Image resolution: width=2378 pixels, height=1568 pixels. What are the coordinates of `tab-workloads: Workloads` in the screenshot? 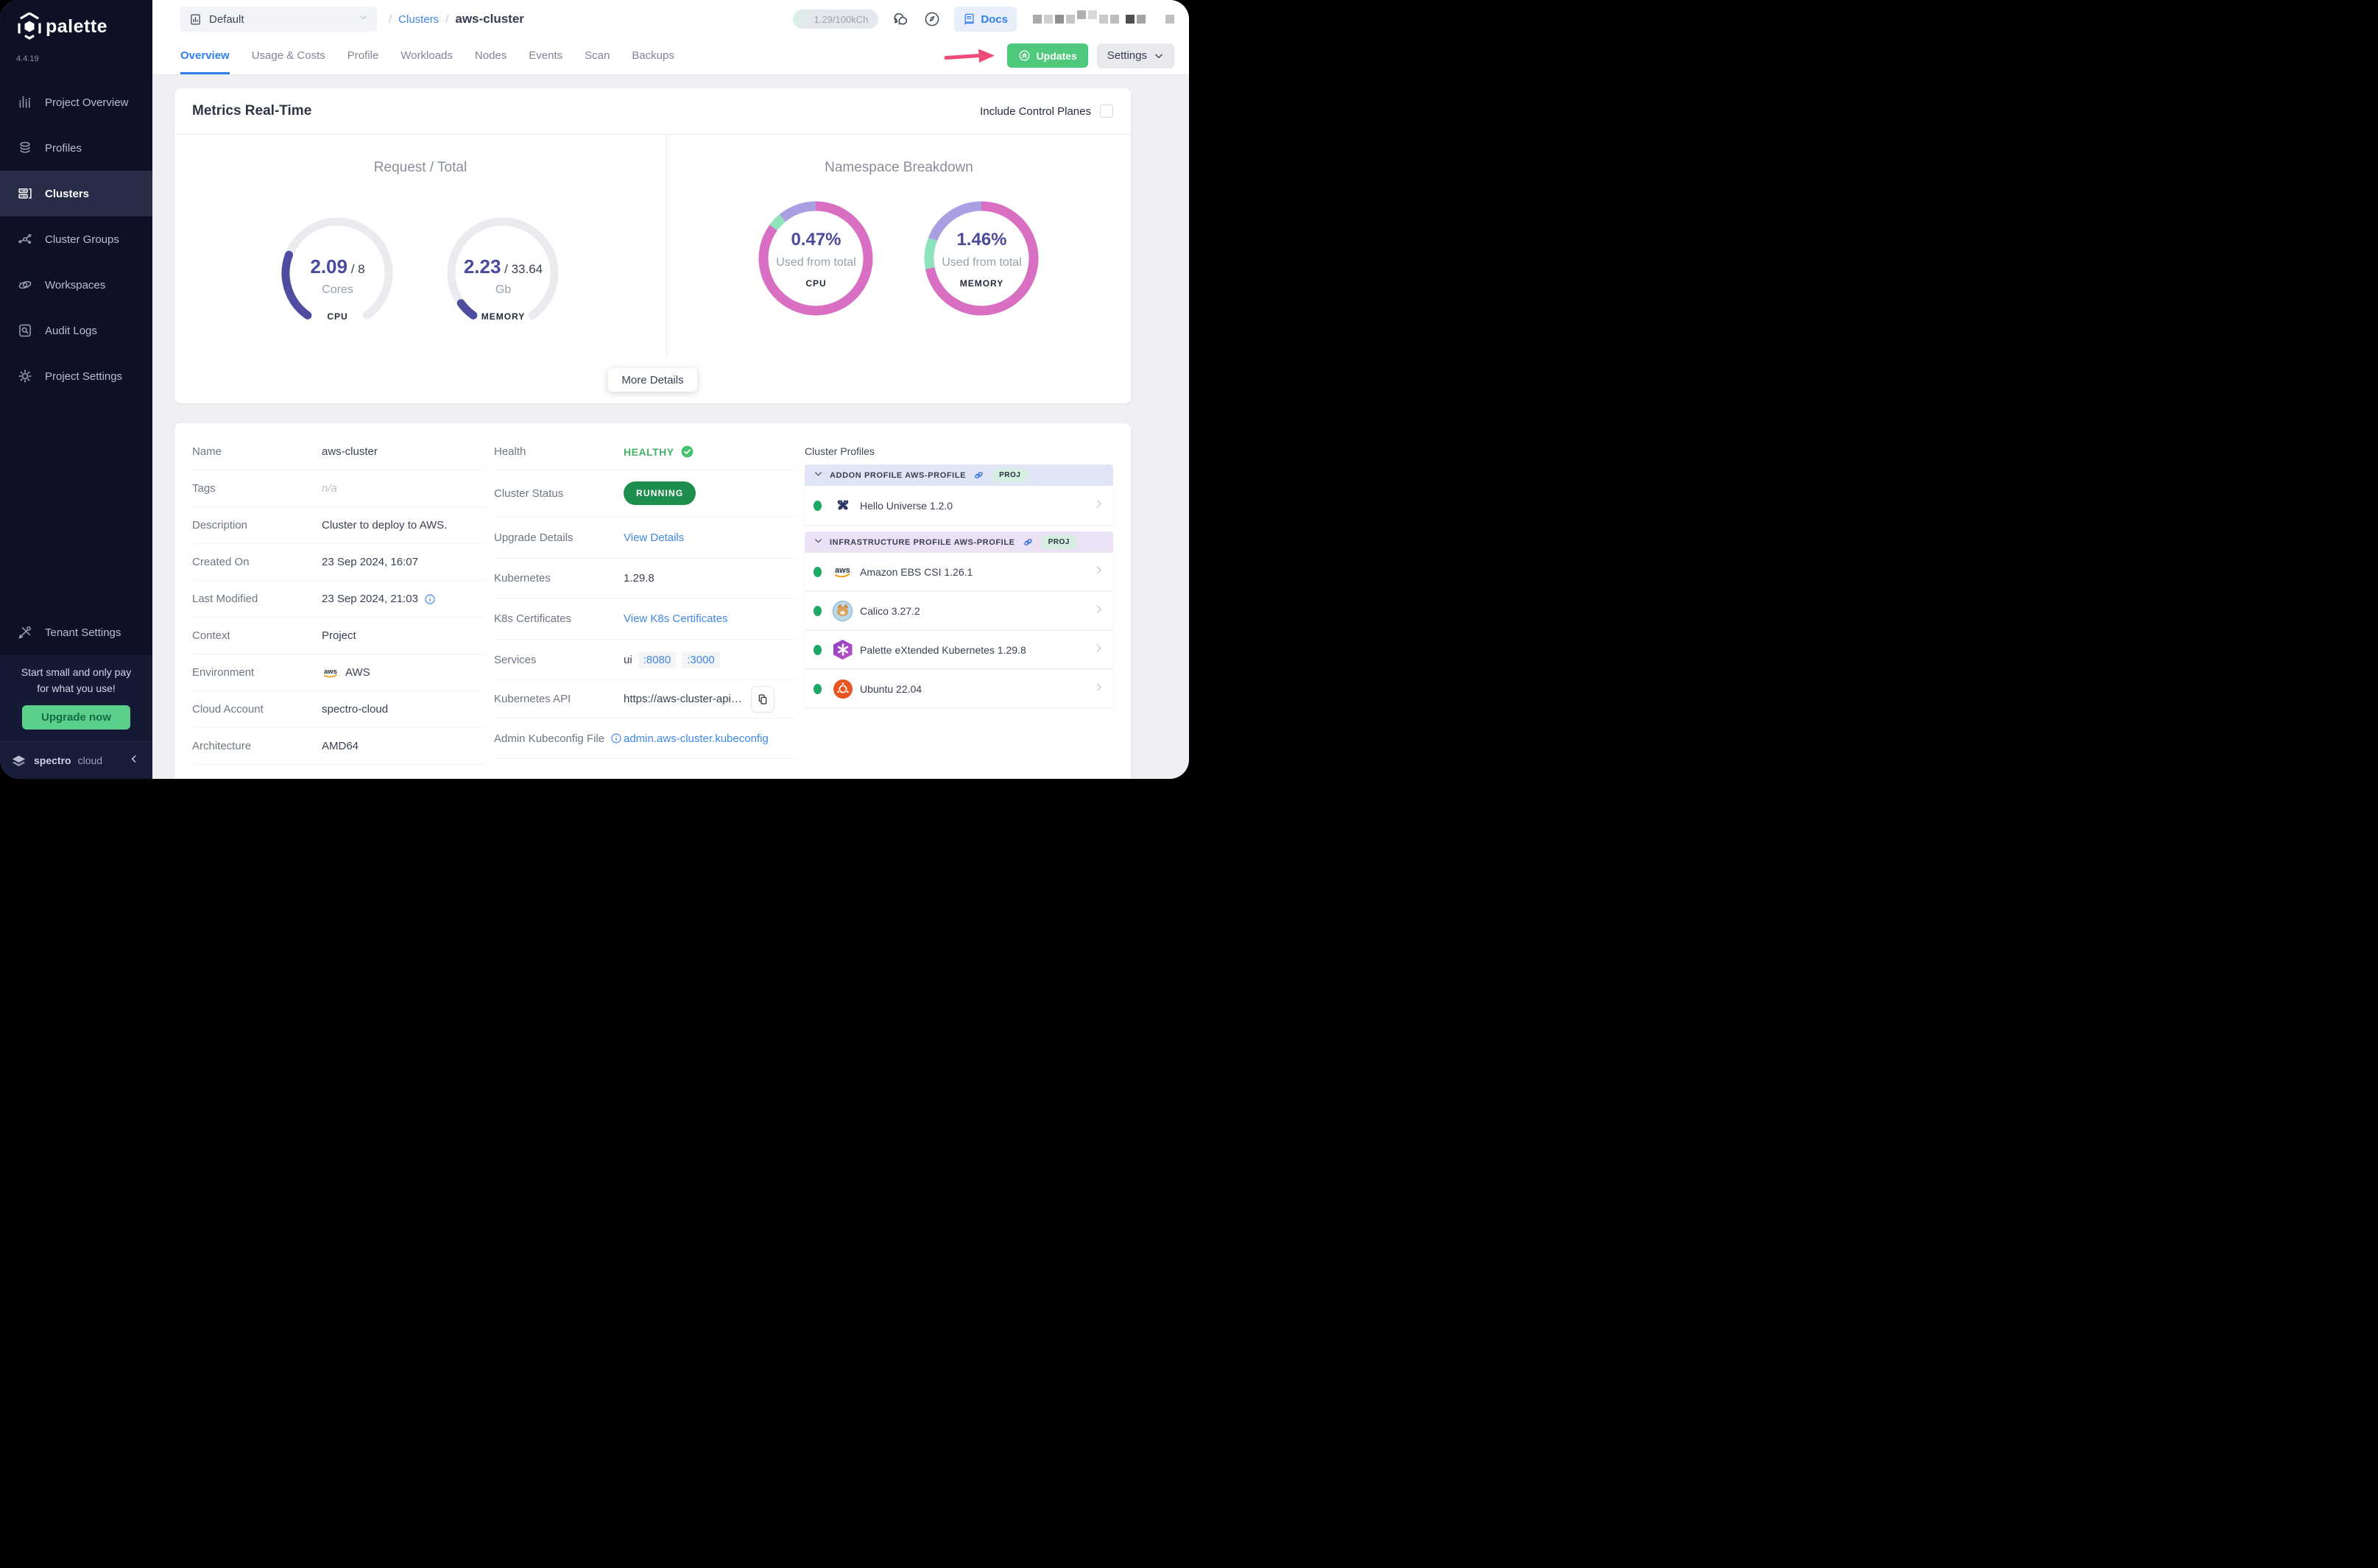 It's located at (427, 56).